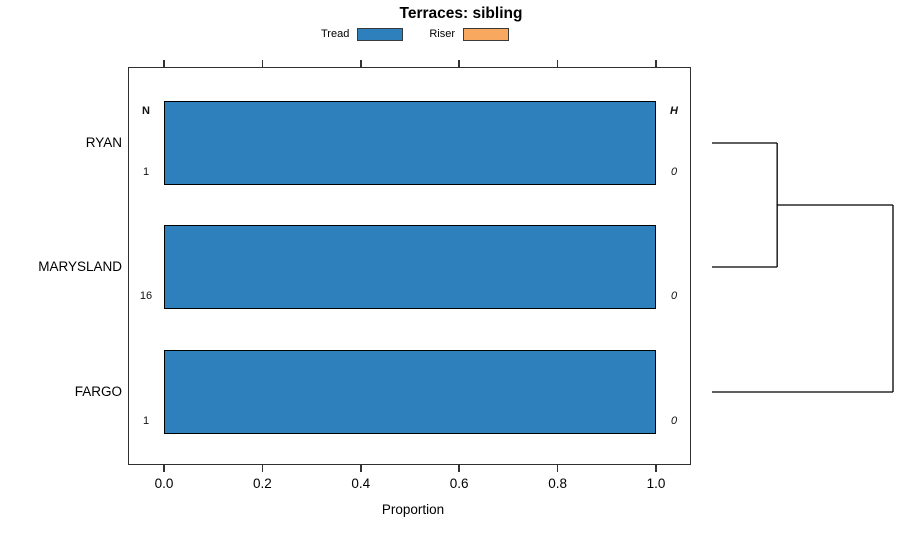 This screenshot has height=540, width=900. Describe the element at coordinates (335, 34) in the screenshot. I see `legend-label: Tread` at that location.